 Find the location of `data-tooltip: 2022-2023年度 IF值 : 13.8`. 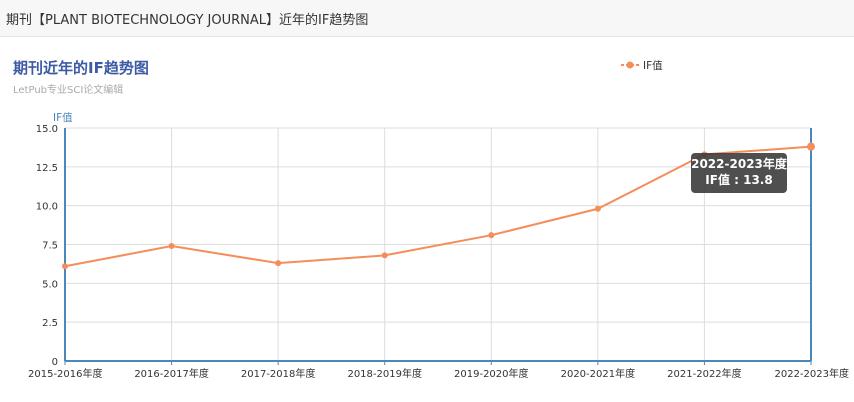

data-tooltip: 2022-2023年度 IF值 : 13.8 is located at coordinates (739, 173).